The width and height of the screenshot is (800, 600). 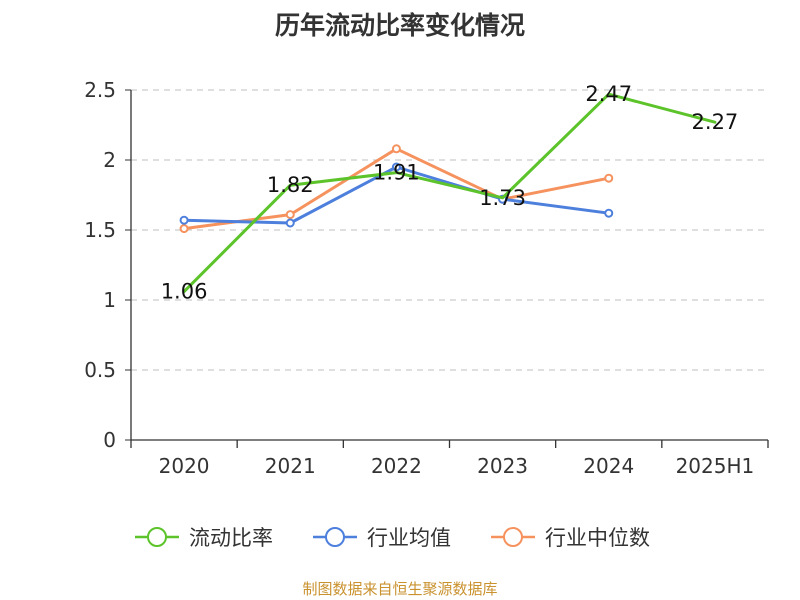 I want to click on legend-item: 流动比率, so click(x=204, y=538).